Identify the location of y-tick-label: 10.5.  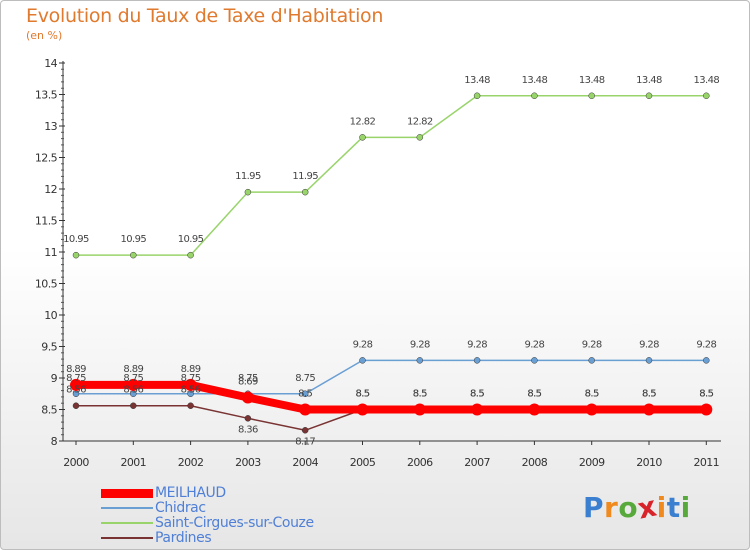
(46, 284).